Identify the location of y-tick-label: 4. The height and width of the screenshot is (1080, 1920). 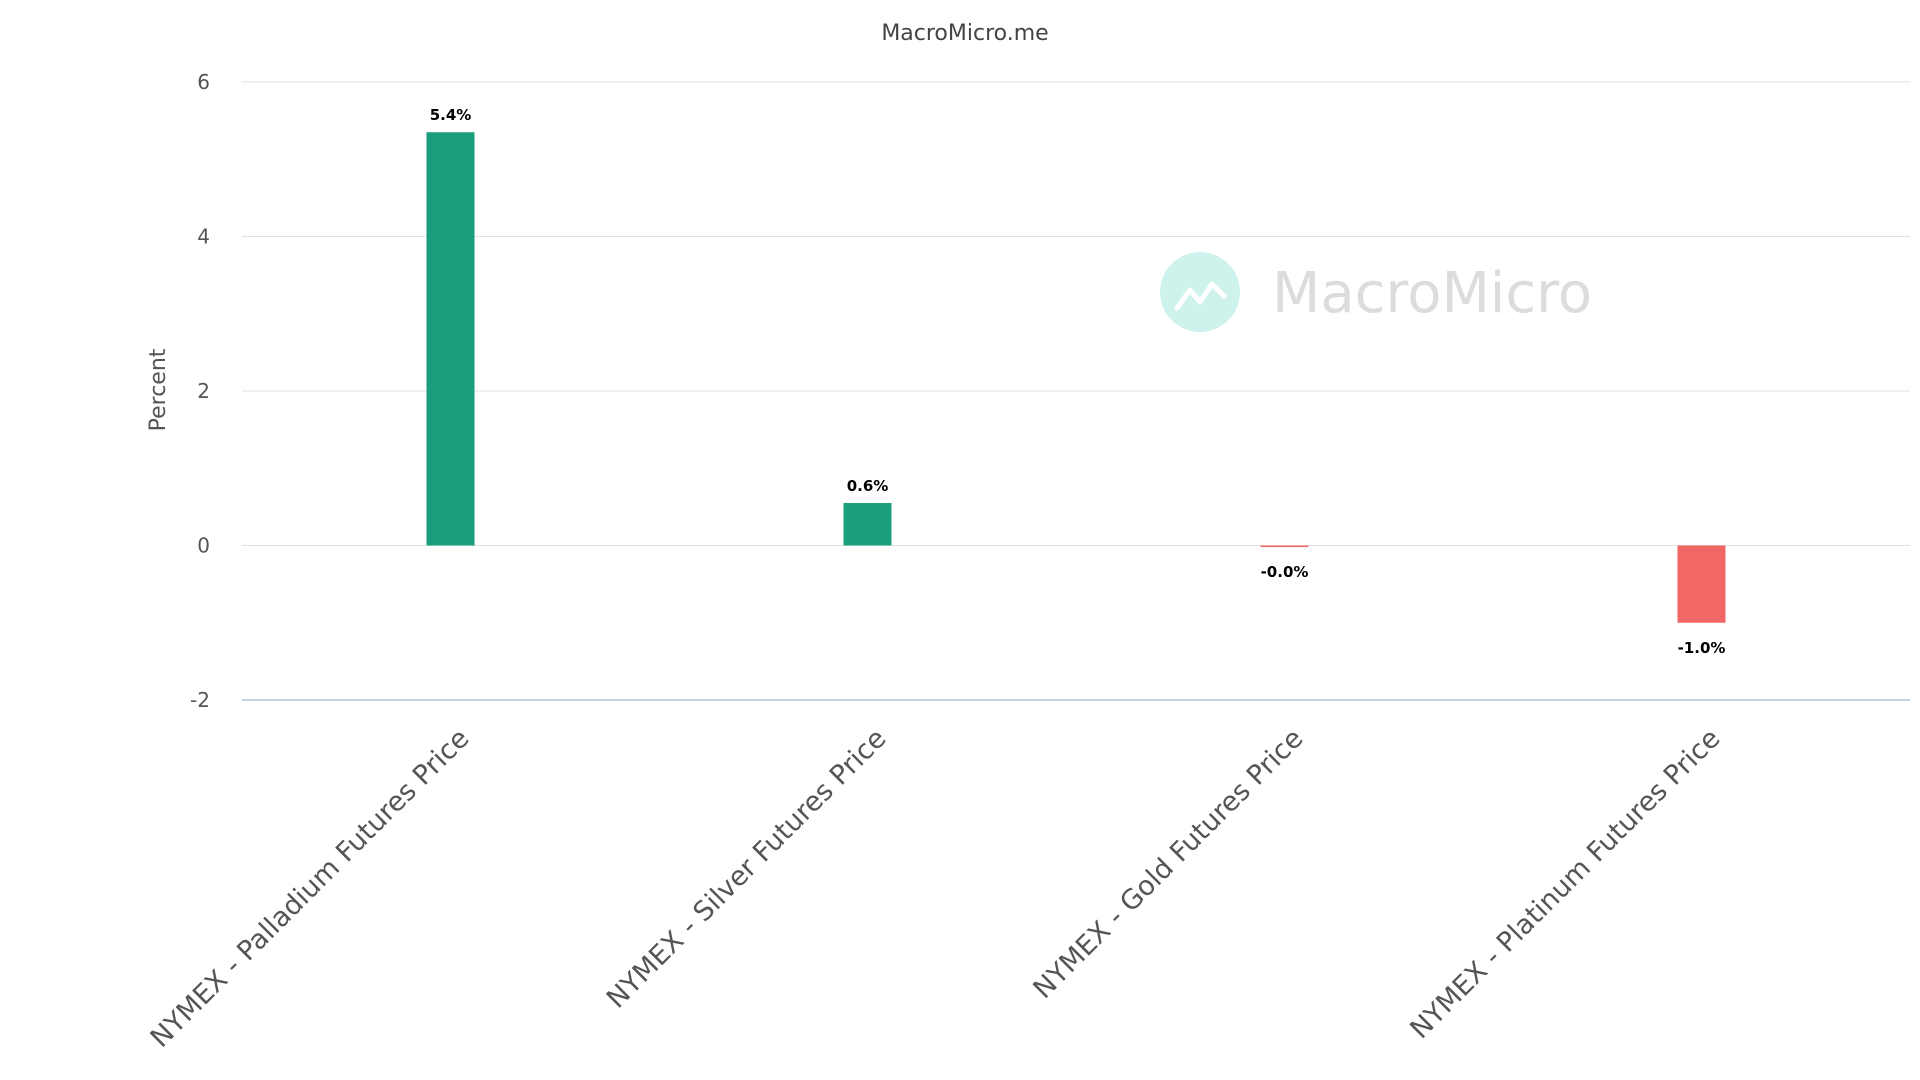
(203, 237).